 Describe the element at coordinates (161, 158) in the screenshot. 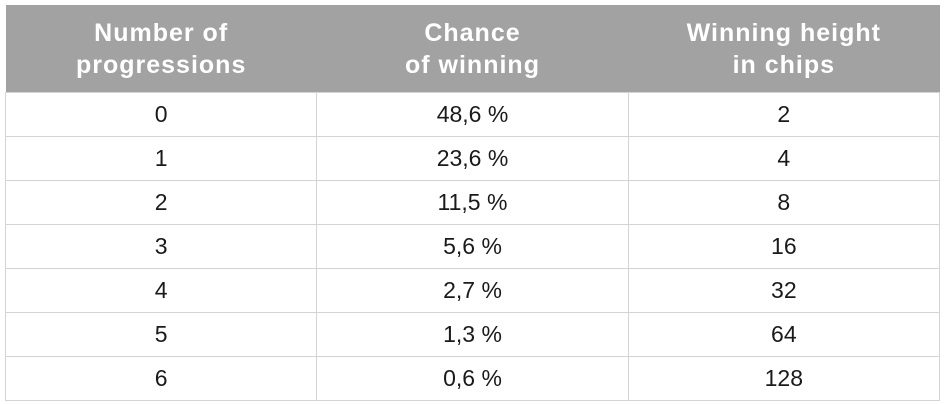

I see `table-cell: 1` at that location.